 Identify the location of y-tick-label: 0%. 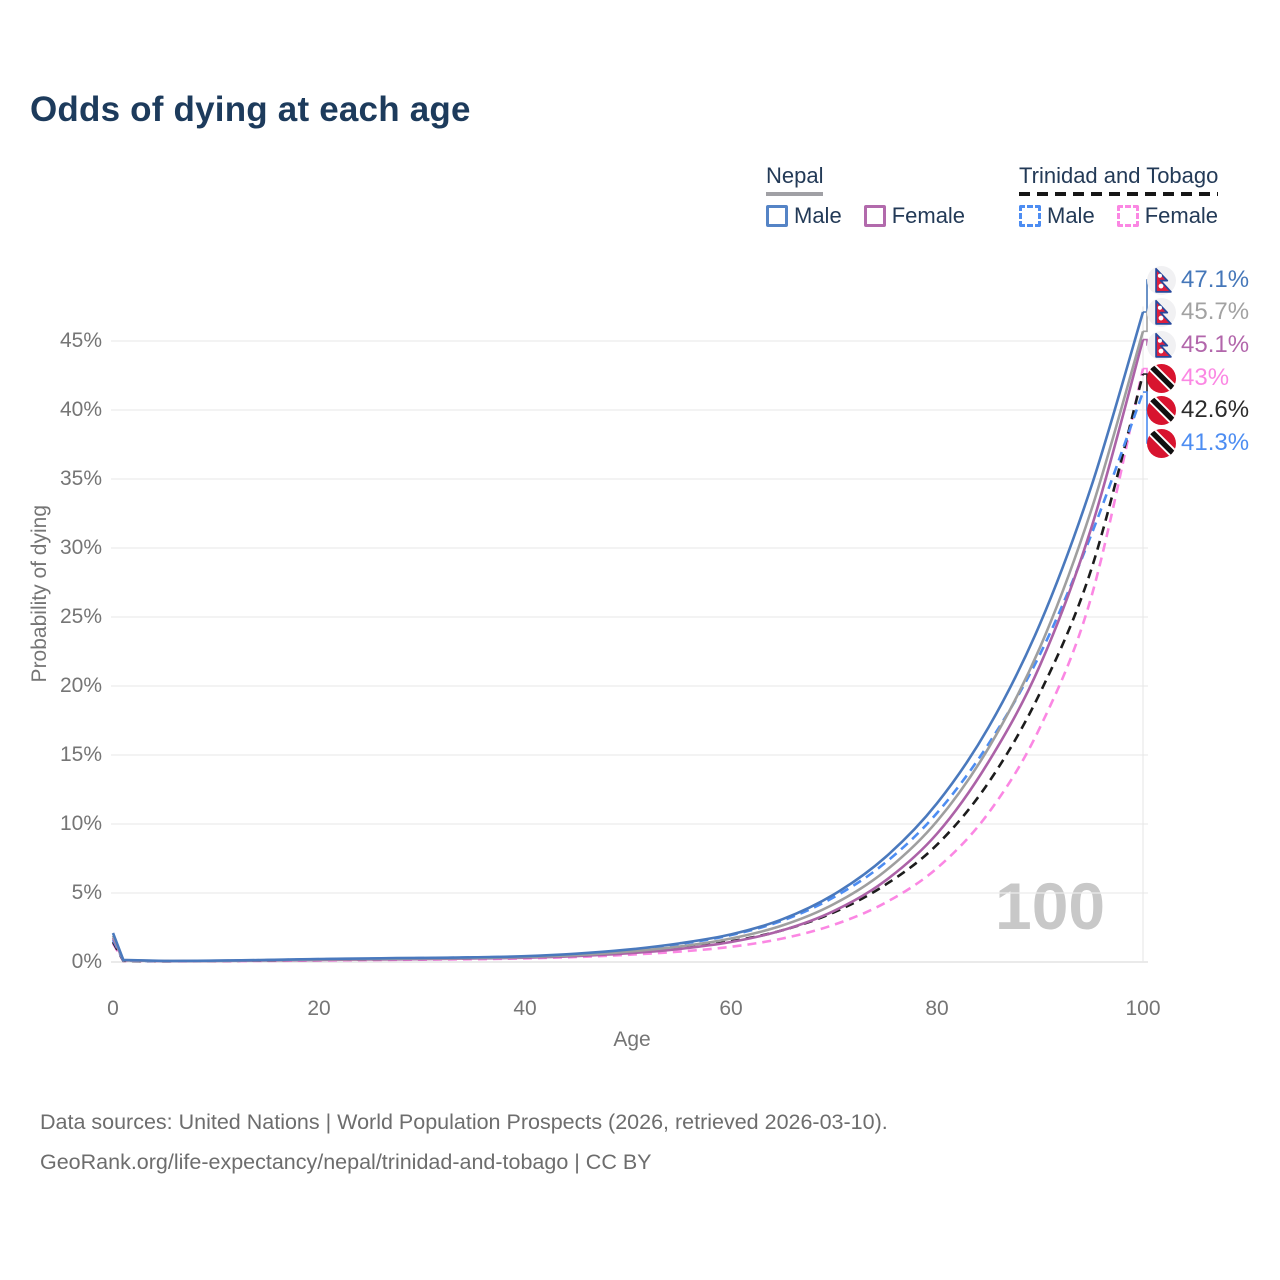
(86, 961).